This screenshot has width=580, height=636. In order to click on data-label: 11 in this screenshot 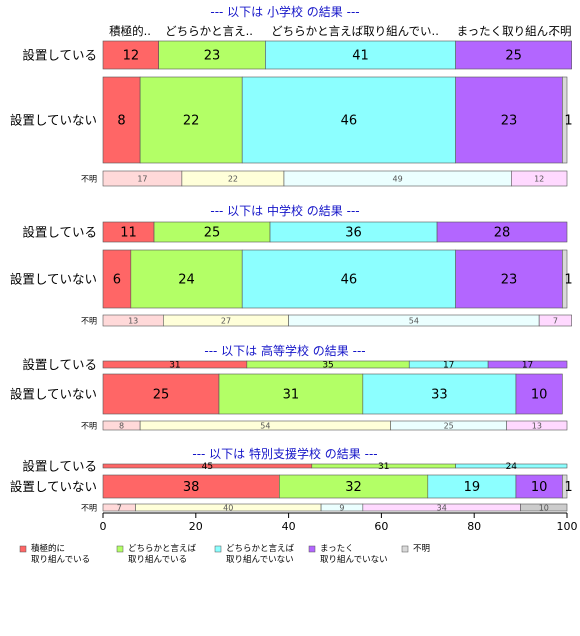, I will do `click(128, 233)`.